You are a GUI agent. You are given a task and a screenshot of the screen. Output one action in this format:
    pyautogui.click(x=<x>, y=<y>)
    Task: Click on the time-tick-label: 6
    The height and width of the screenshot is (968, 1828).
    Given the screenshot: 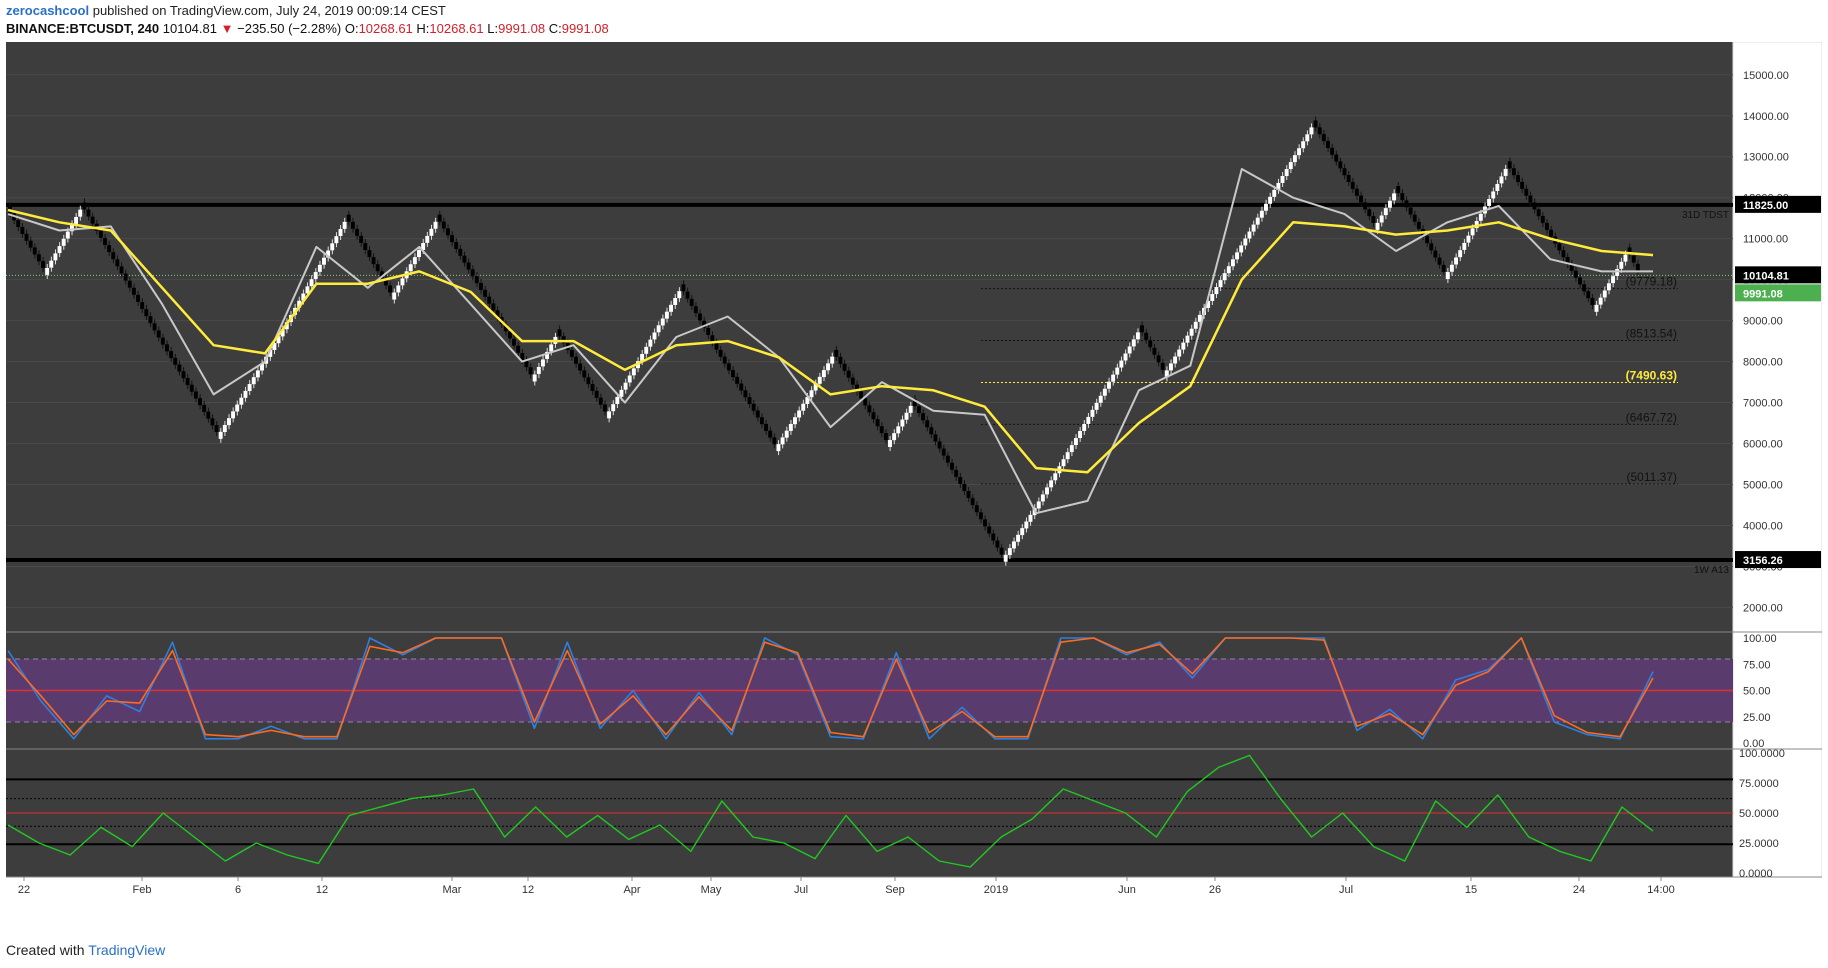 What is the action you would take?
    pyautogui.click(x=238, y=890)
    